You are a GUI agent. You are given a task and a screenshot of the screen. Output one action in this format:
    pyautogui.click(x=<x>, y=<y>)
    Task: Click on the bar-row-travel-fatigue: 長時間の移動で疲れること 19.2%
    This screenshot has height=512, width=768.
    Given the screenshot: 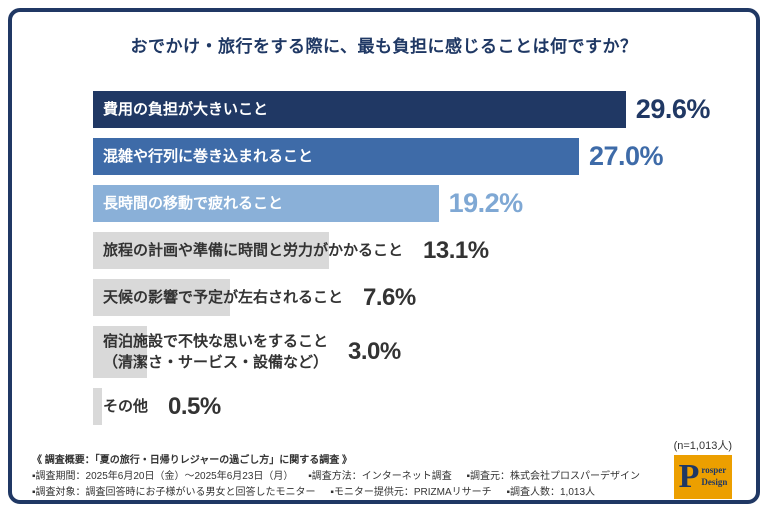 What is the action you would take?
    pyautogui.click(x=414, y=203)
    